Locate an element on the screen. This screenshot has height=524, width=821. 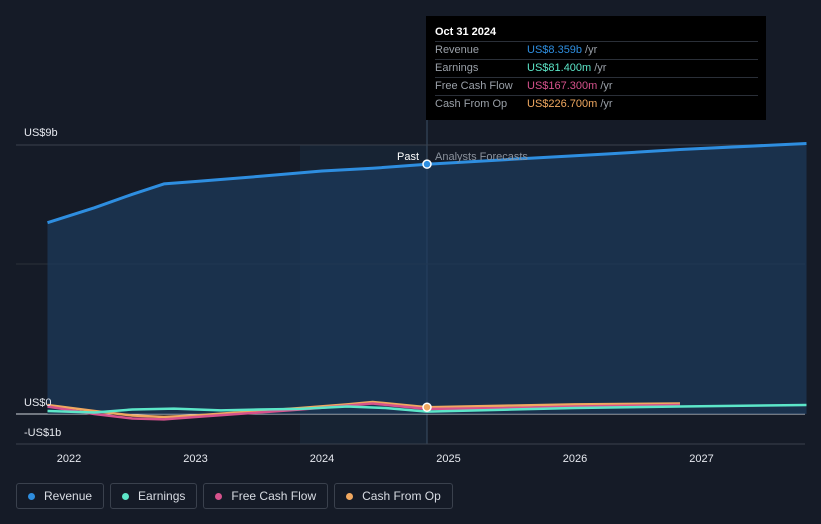
x-tick-2026: 2026 is located at coordinates (575, 459).